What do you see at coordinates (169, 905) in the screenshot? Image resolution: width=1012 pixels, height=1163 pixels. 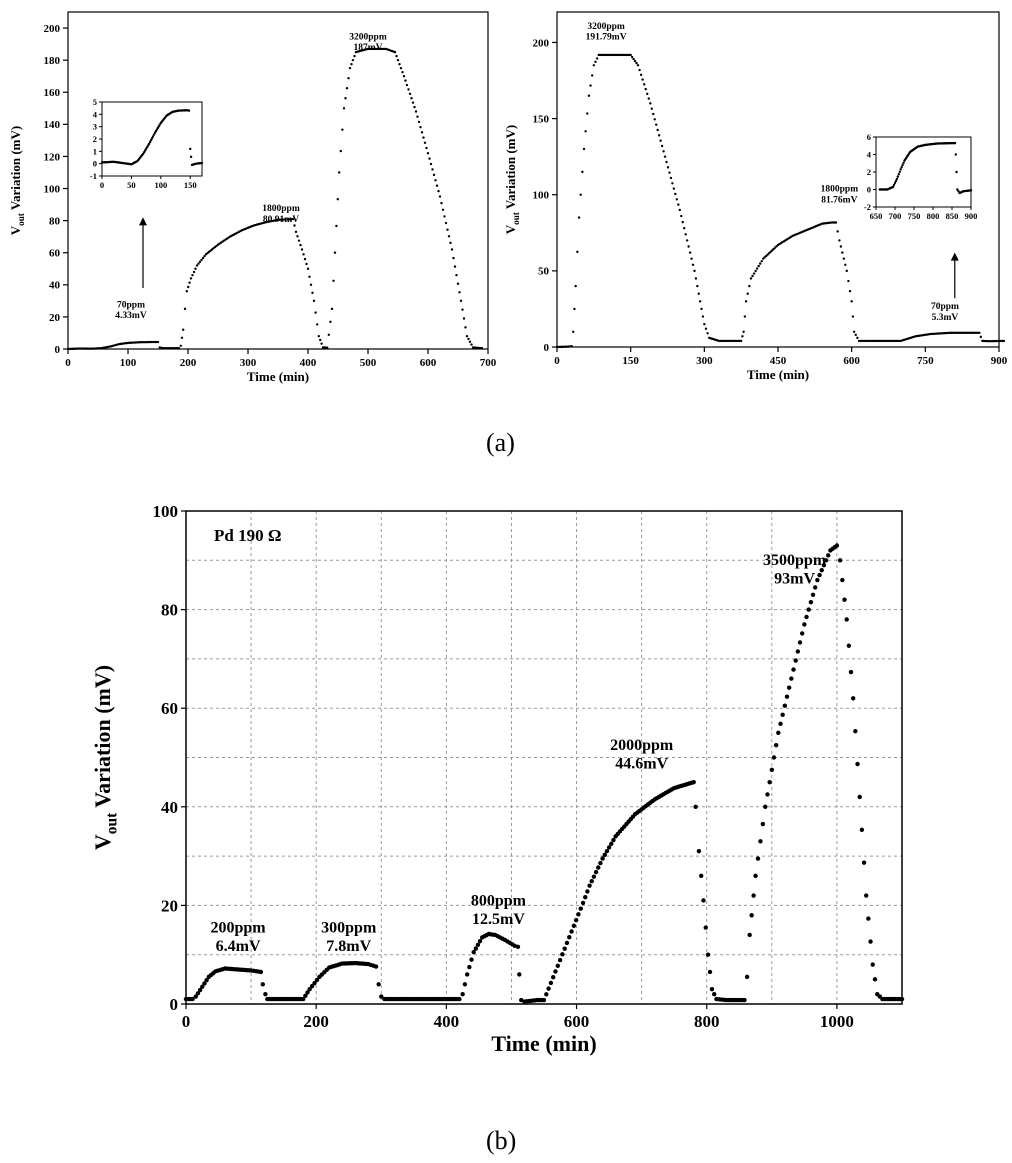 I see `y-tick-label: 20` at bounding box center [169, 905].